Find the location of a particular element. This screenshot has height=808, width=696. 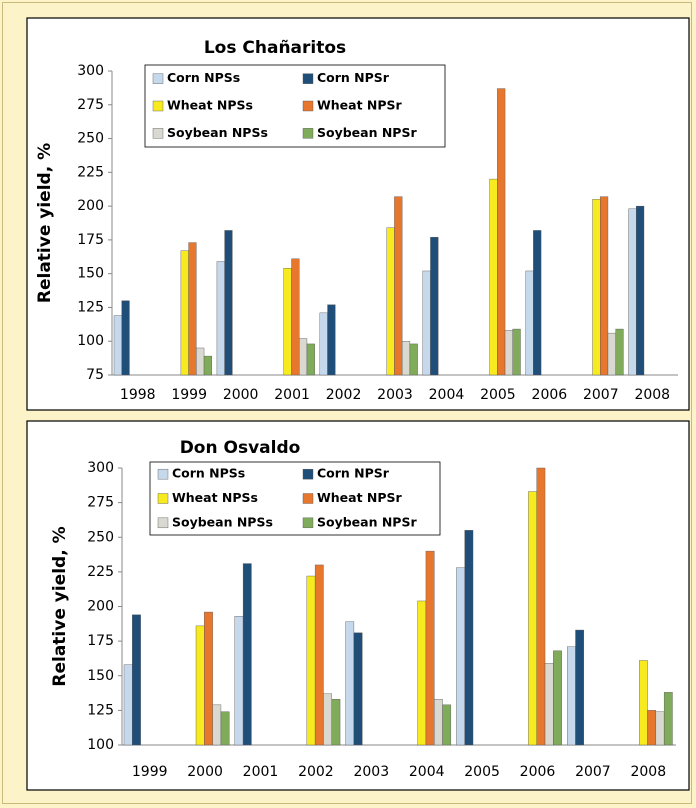

x-tick-label: 2003 is located at coordinates (371, 772).